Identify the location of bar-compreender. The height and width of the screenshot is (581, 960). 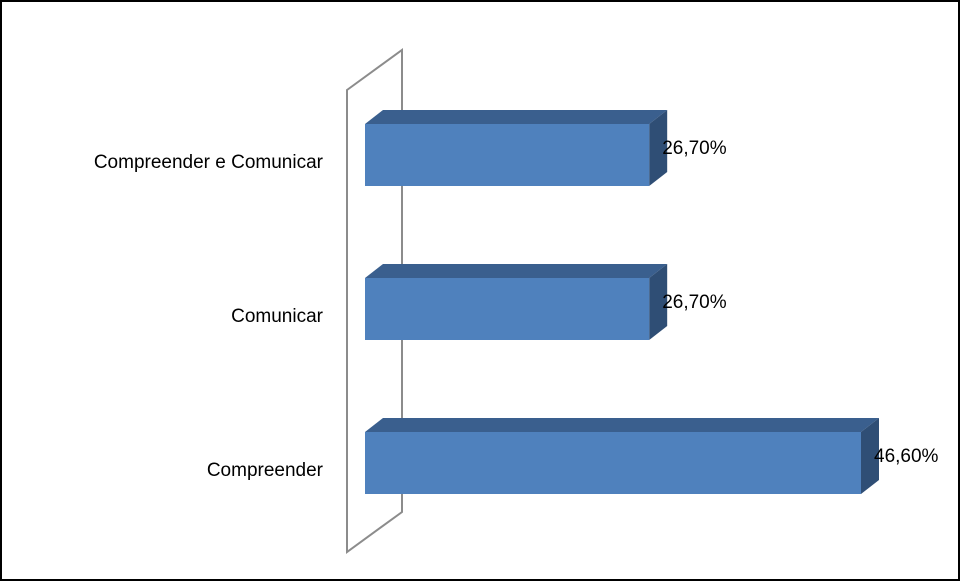
(613, 463).